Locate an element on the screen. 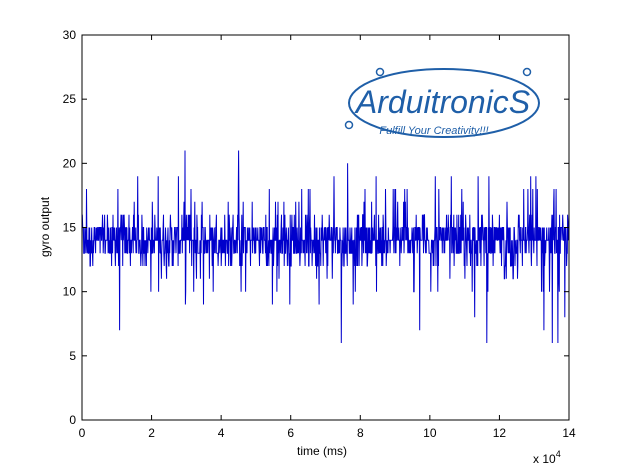 This screenshot has width=627, height=471. x-tick-label: 0 is located at coordinates (82, 433).